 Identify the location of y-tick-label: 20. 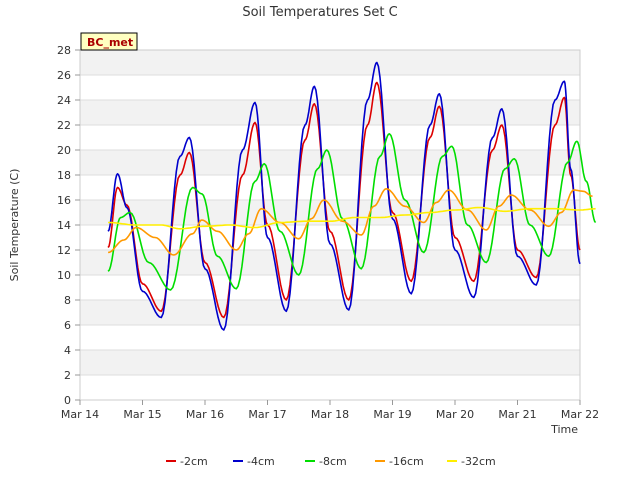
(64, 150).